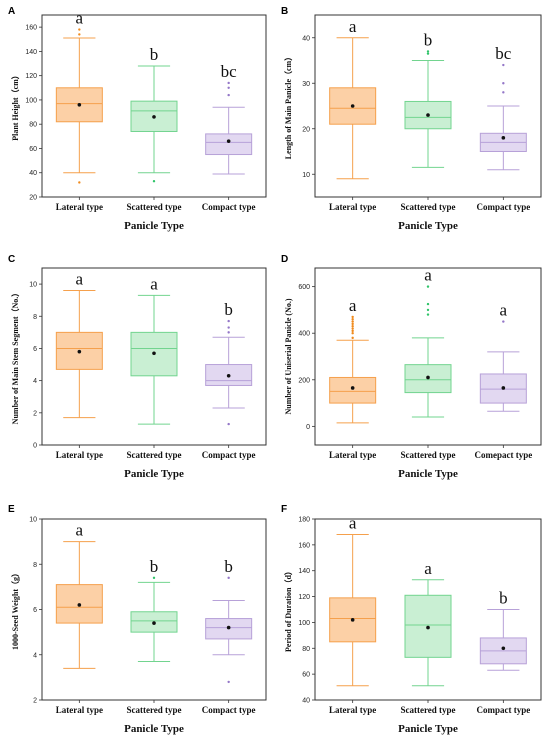 The image size is (550, 745). What do you see at coordinates (503, 380) in the screenshot?
I see `box-compact: a Comepact type` at bounding box center [503, 380].